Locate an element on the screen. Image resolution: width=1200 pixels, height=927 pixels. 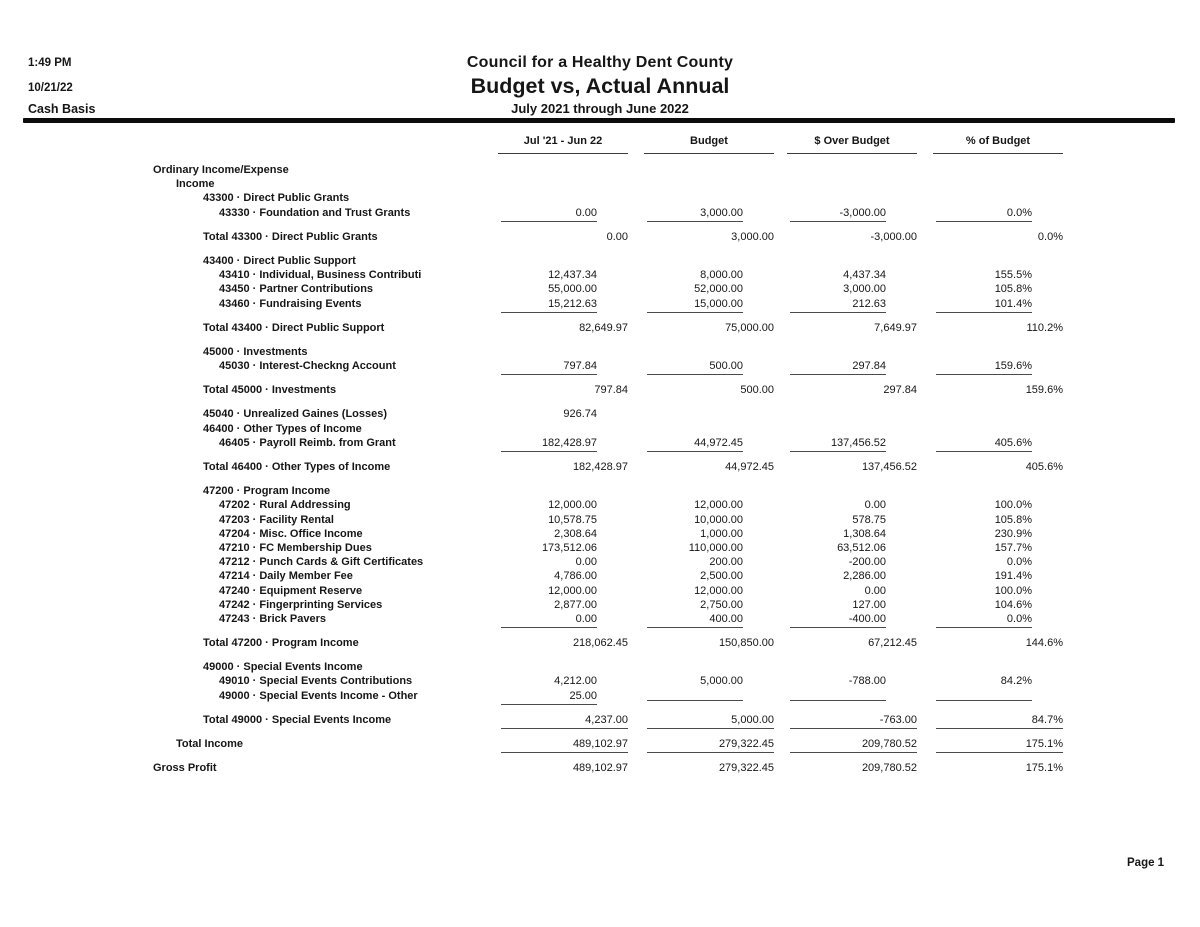
header-divider-rule is located at coordinates (599, 120).